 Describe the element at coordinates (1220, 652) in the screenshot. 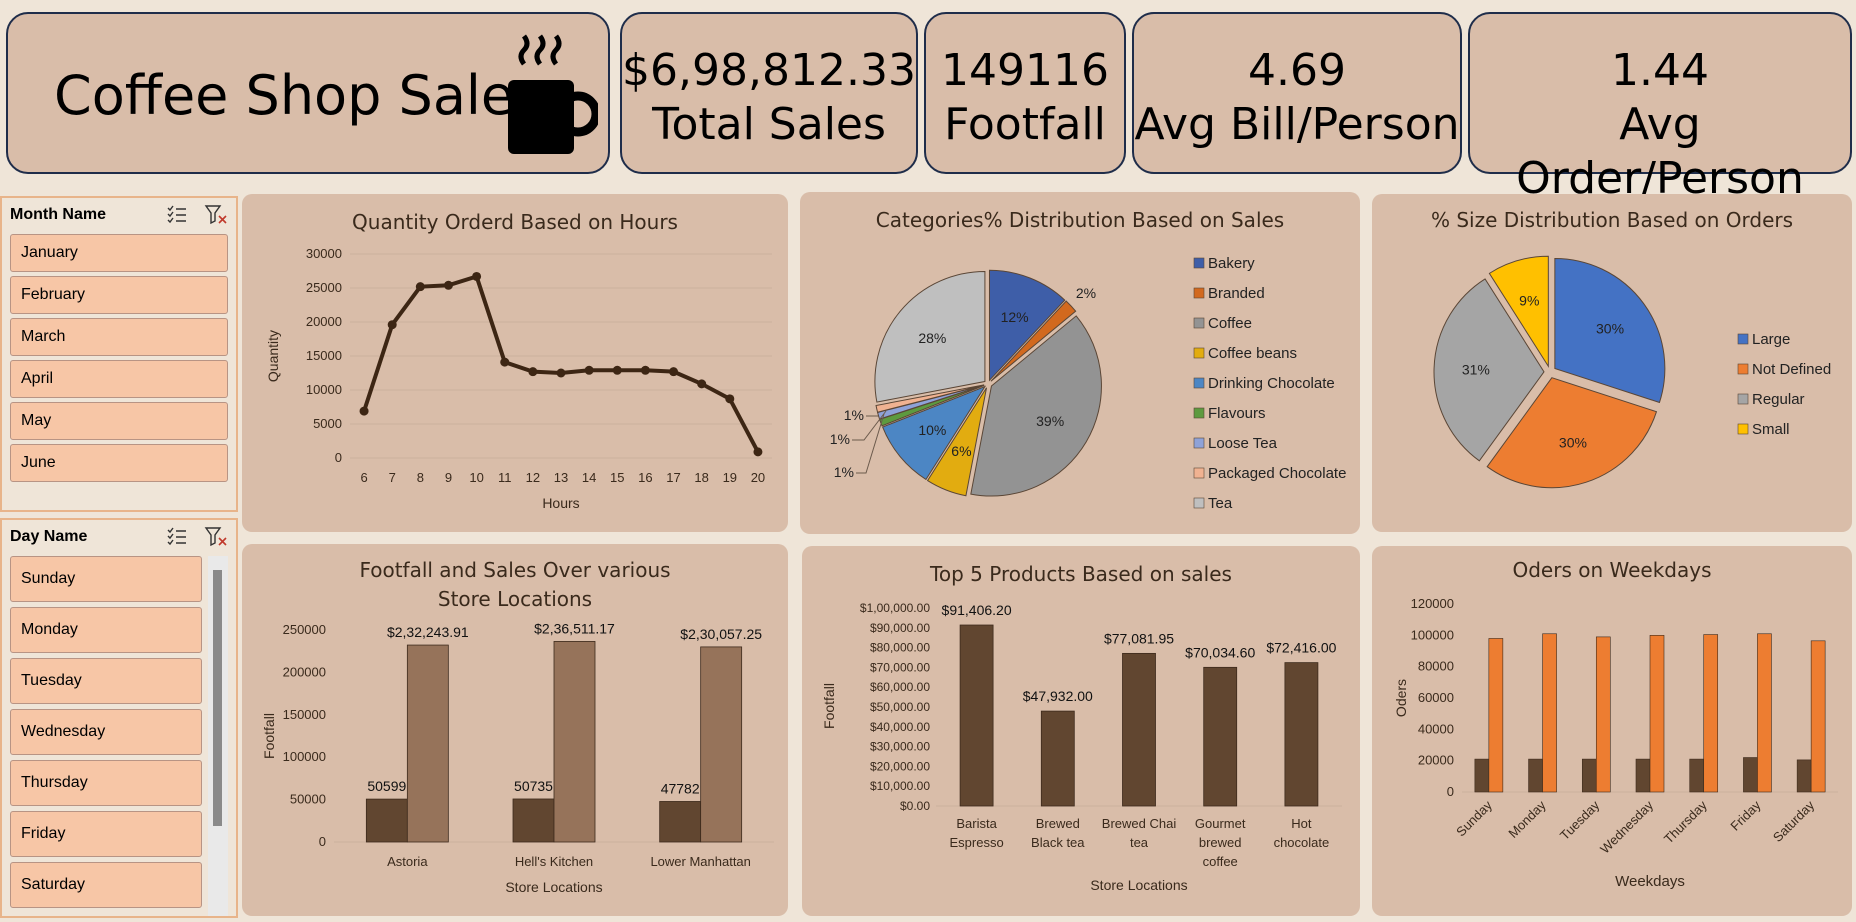

I see `bar-data-label: $70,034.60` at that location.